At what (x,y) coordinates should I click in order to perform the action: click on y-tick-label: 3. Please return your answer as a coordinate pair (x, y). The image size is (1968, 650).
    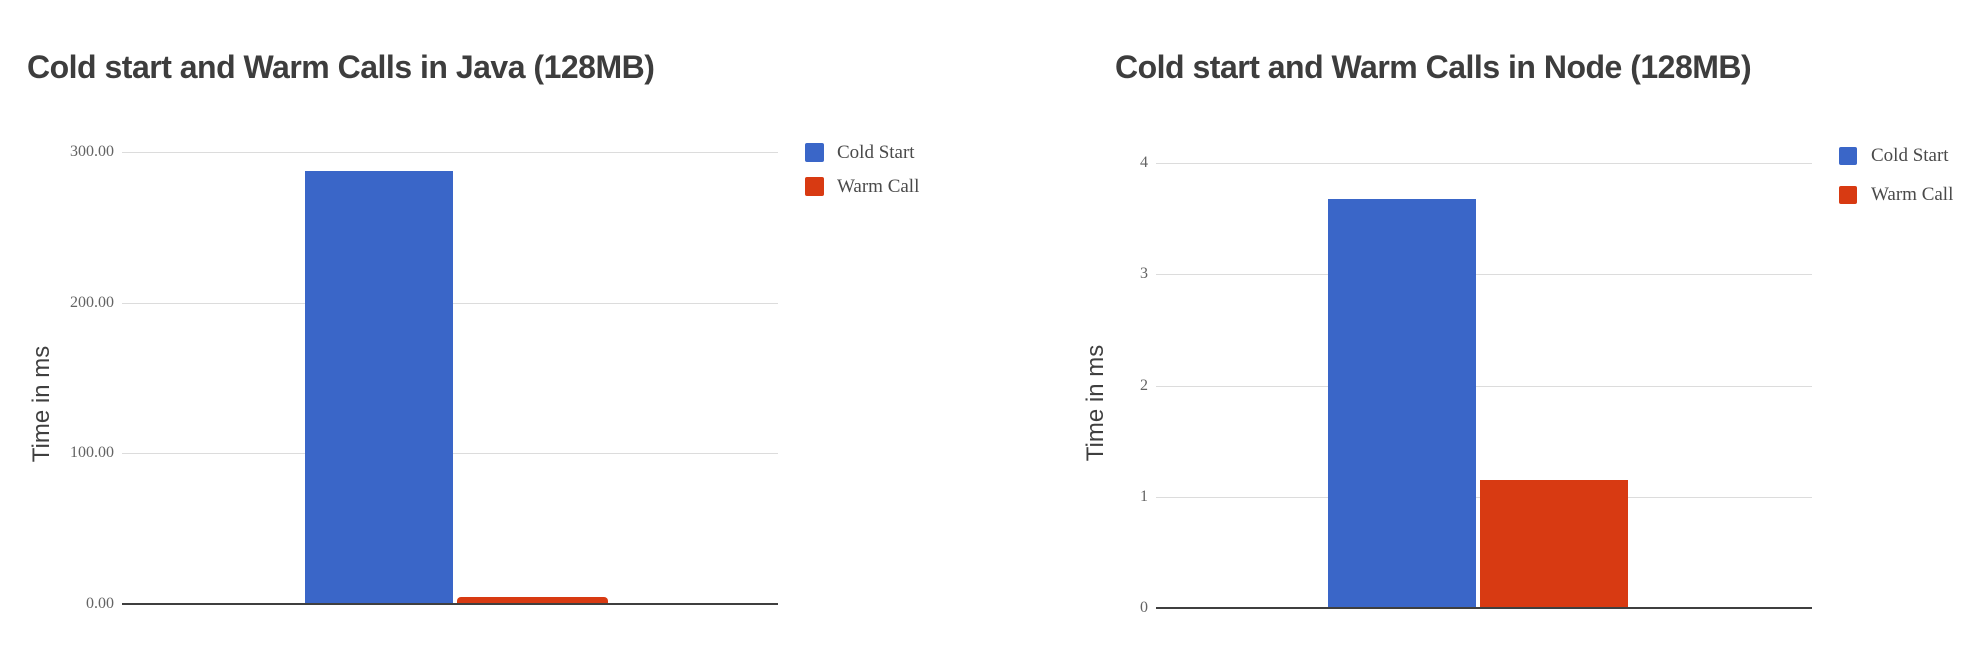
    Looking at the image, I should click on (1144, 274).